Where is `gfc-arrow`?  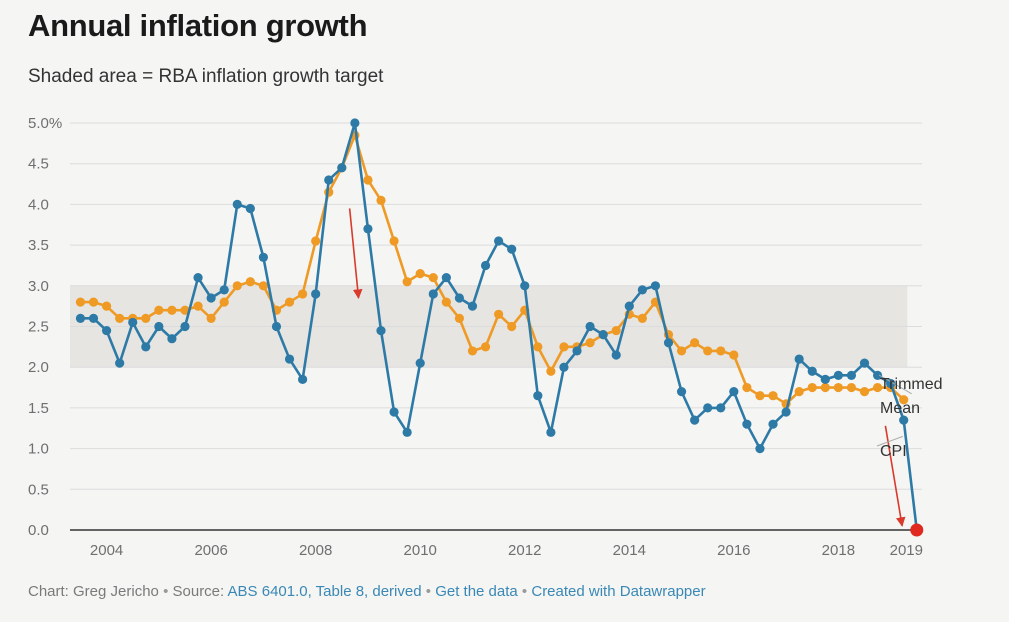 gfc-arrow is located at coordinates (355, 253).